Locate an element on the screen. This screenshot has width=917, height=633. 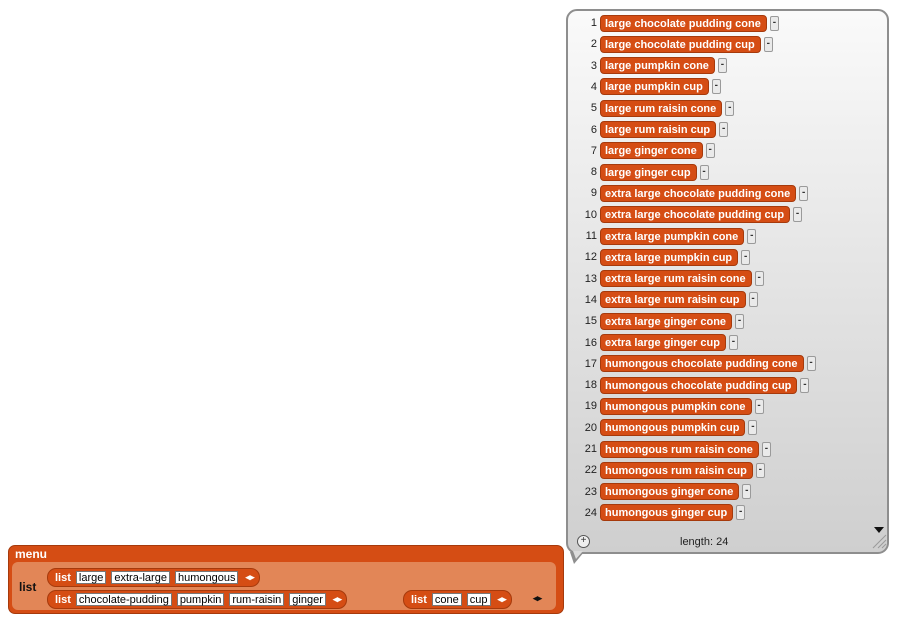
list-block-containers: list cone cup ◂▸ is located at coordinates (457, 599).